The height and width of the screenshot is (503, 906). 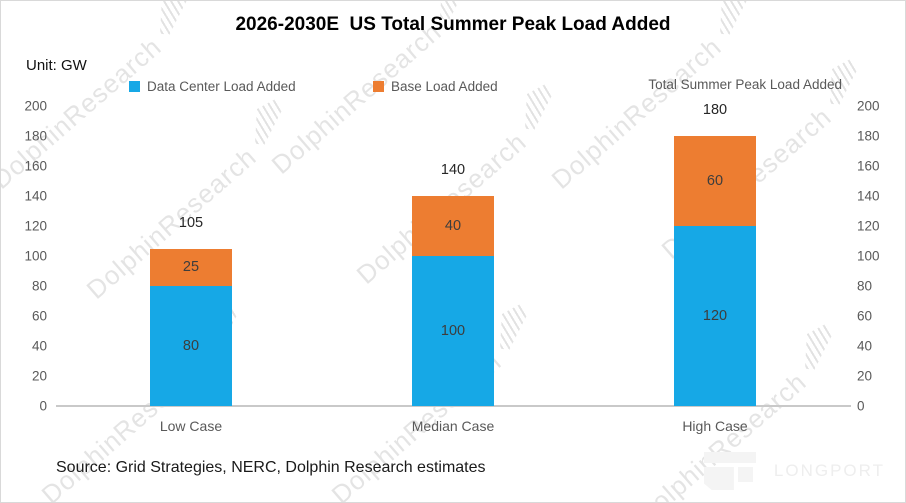 What do you see at coordinates (868, 106) in the screenshot?
I see `y-axis-tick-right: 200` at bounding box center [868, 106].